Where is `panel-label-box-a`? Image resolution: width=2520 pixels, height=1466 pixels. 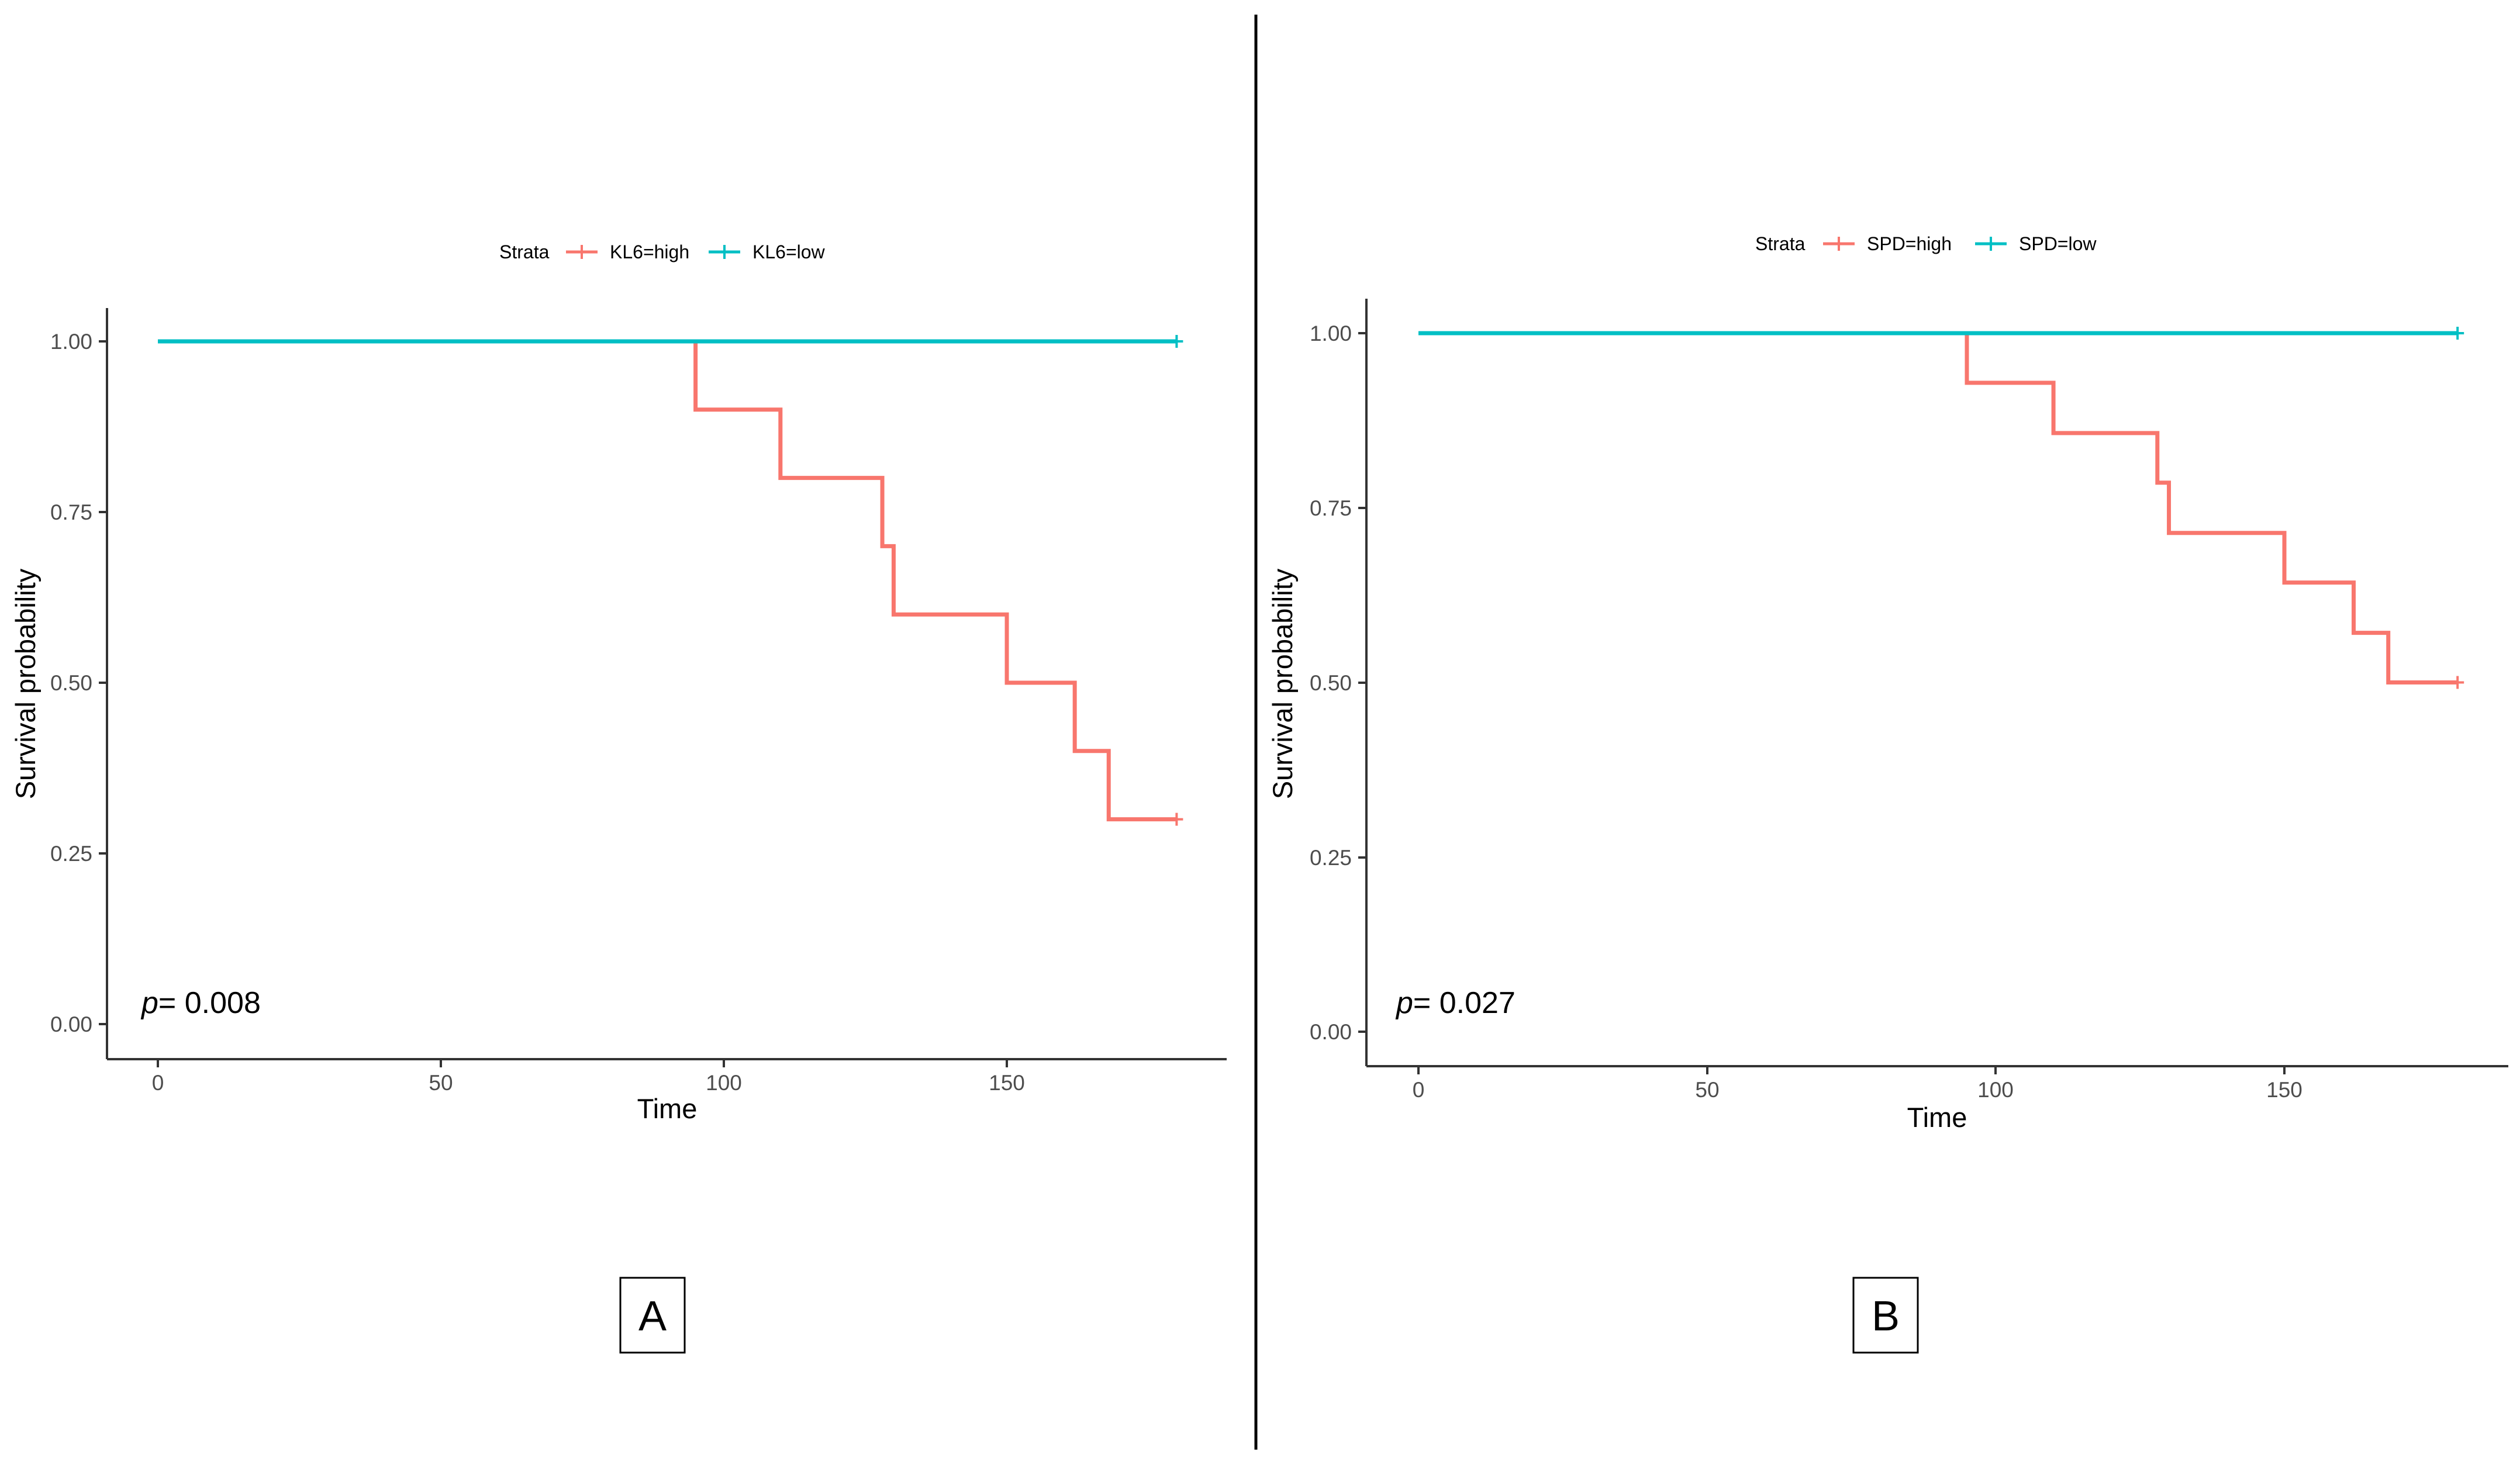 panel-label-box-a is located at coordinates (652, 1315).